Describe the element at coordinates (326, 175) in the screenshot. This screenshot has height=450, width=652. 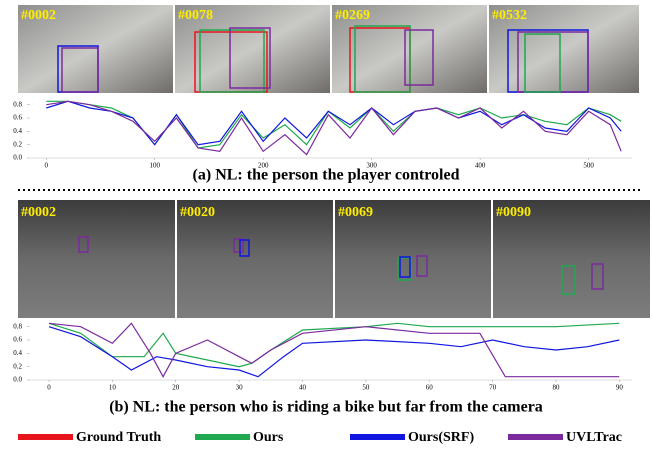
I see `caption: (a) NL: the person the player controled` at that location.